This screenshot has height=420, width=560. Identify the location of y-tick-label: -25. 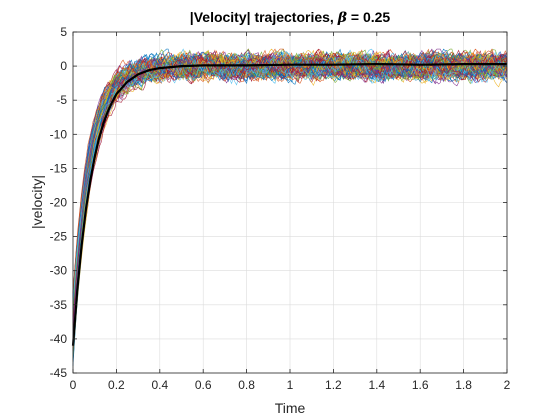
(59, 237).